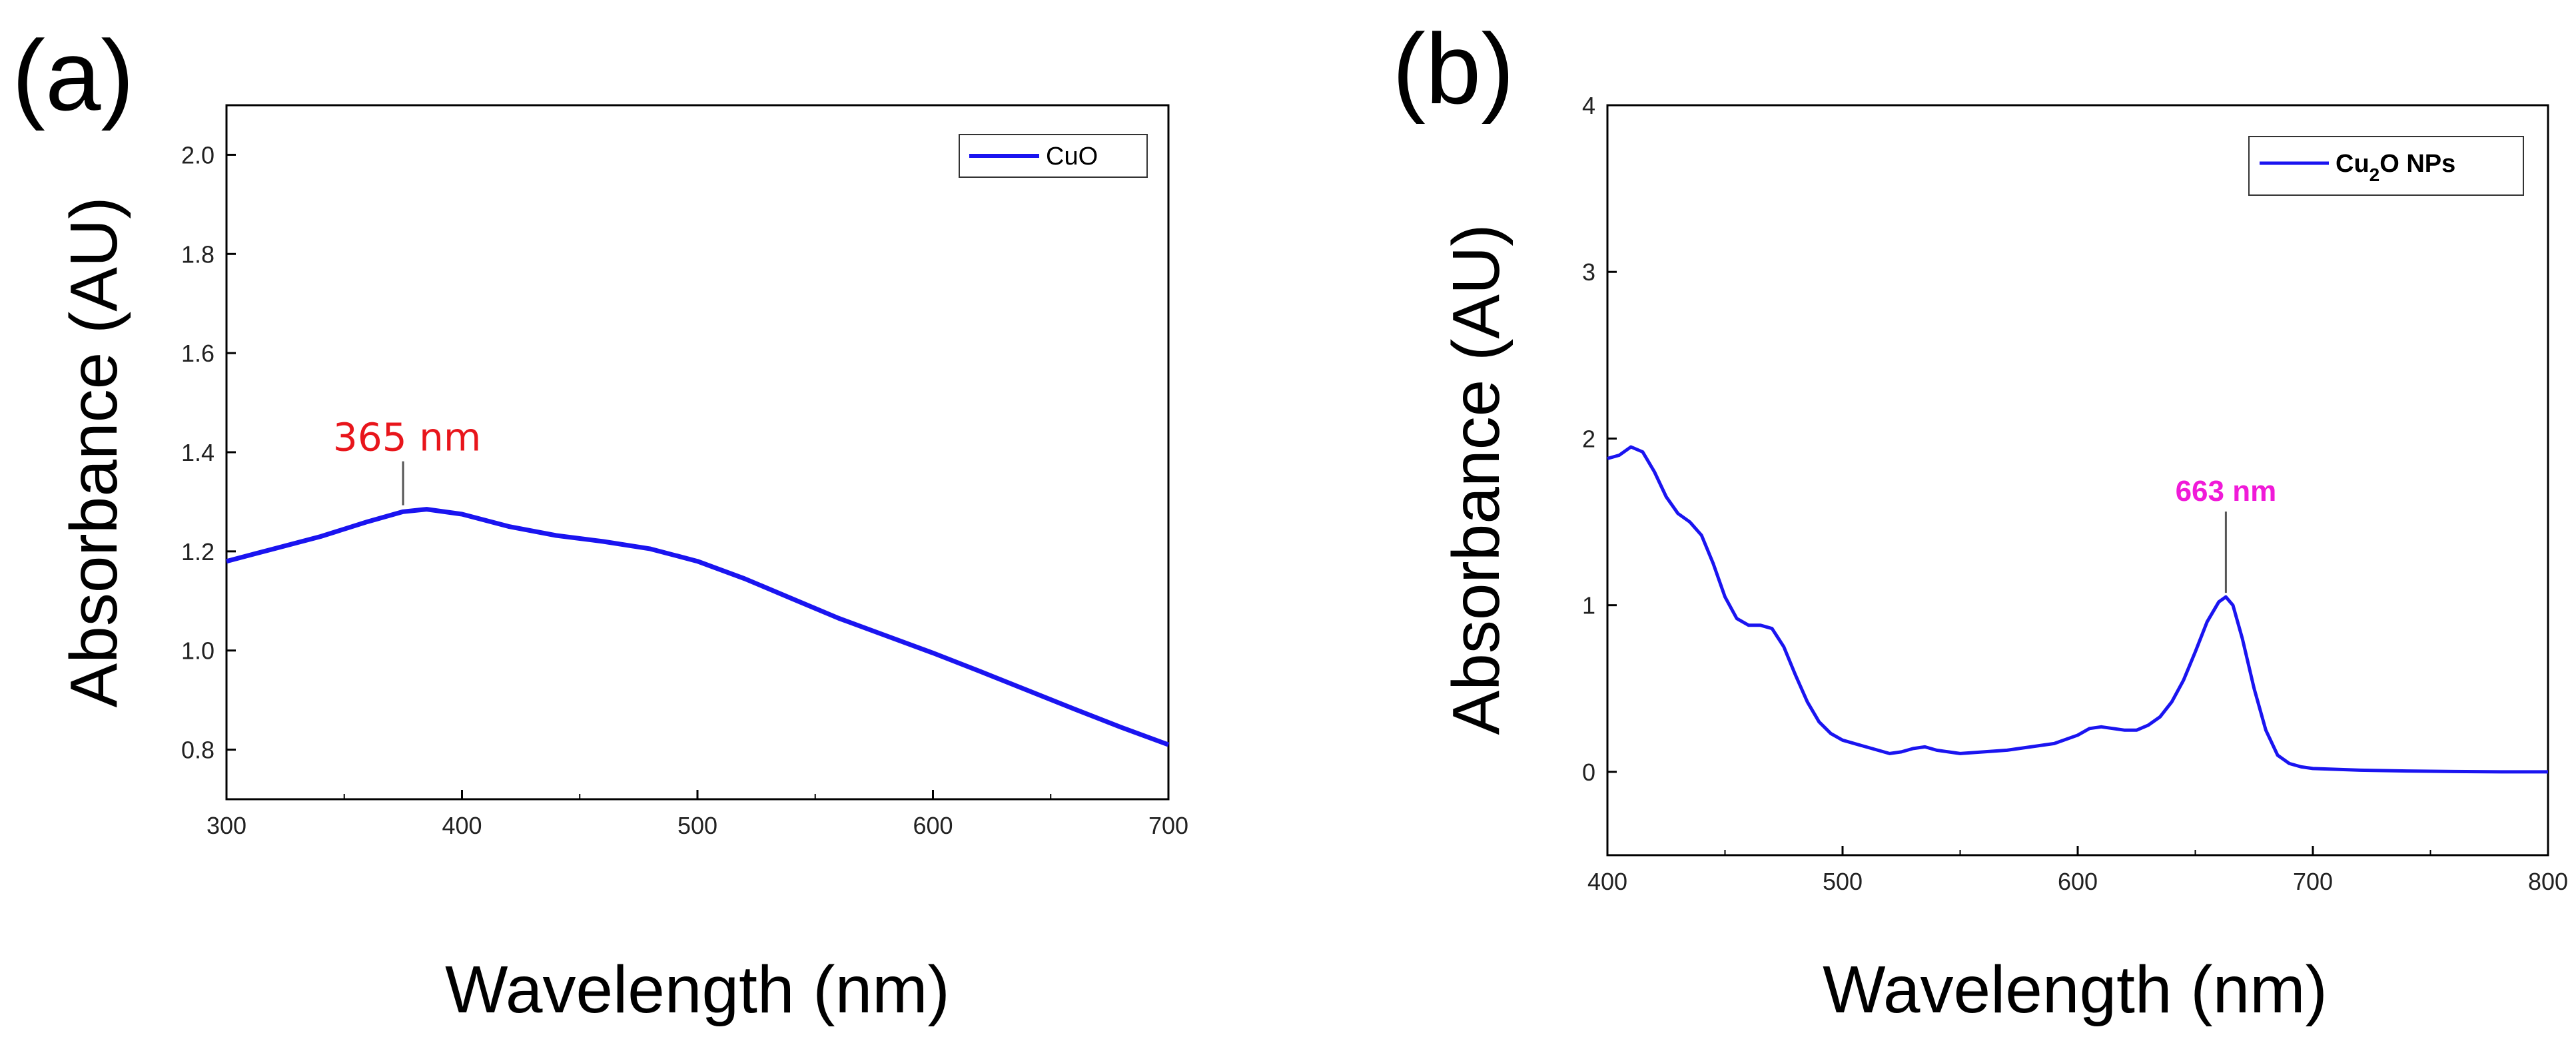  Describe the element at coordinates (73, 75) in the screenshot. I see `panel-a-label: (a)` at that location.